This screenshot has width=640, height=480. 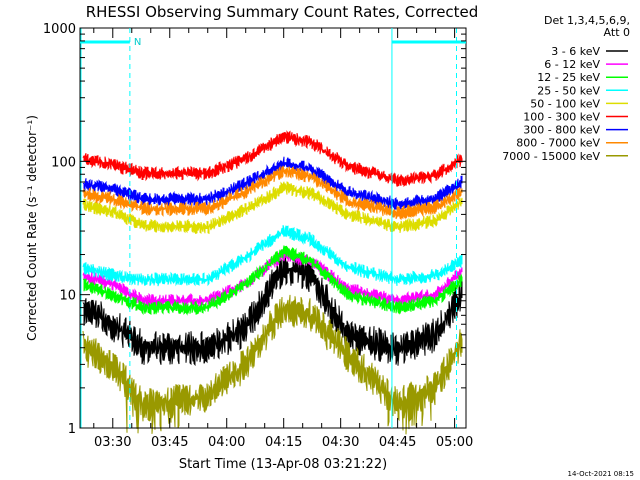 What do you see at coordinates (72, 429) in the screenshot?
I see `y-tick-label: 1` at bounding box center [72, 429].